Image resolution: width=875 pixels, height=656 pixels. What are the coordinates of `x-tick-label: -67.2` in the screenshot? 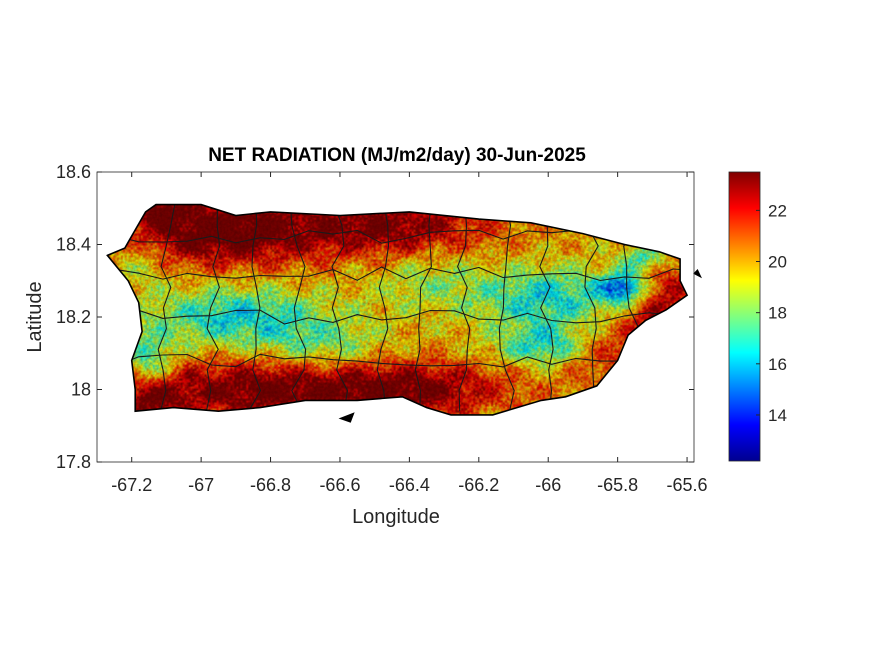 It's located at (131, 485).